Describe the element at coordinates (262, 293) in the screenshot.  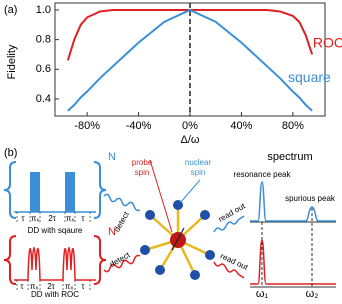
I see `omega-label: ω₁` at that location.